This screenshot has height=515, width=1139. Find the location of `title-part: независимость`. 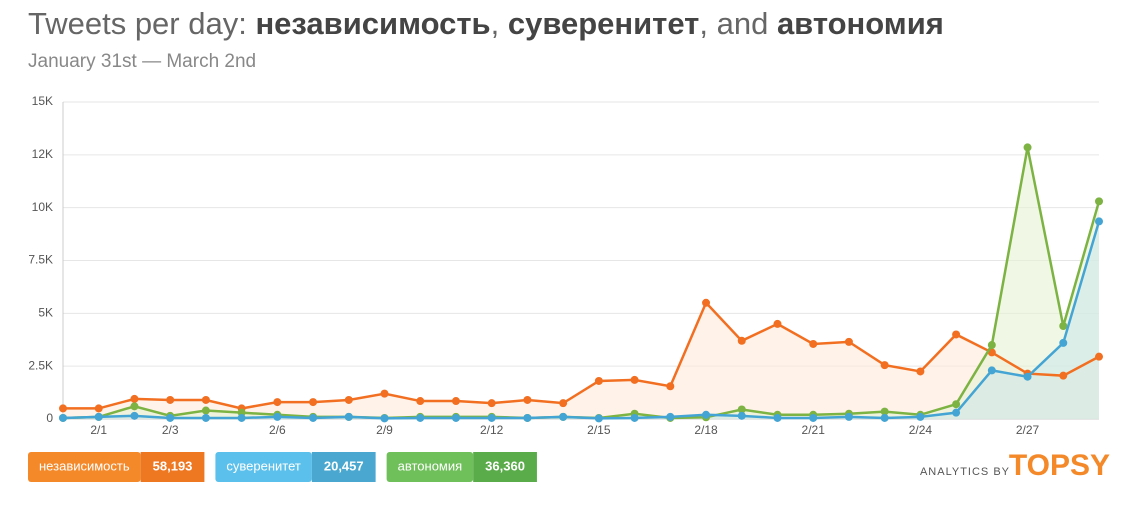

title-part: независимость is located at coordinates (372, 23).